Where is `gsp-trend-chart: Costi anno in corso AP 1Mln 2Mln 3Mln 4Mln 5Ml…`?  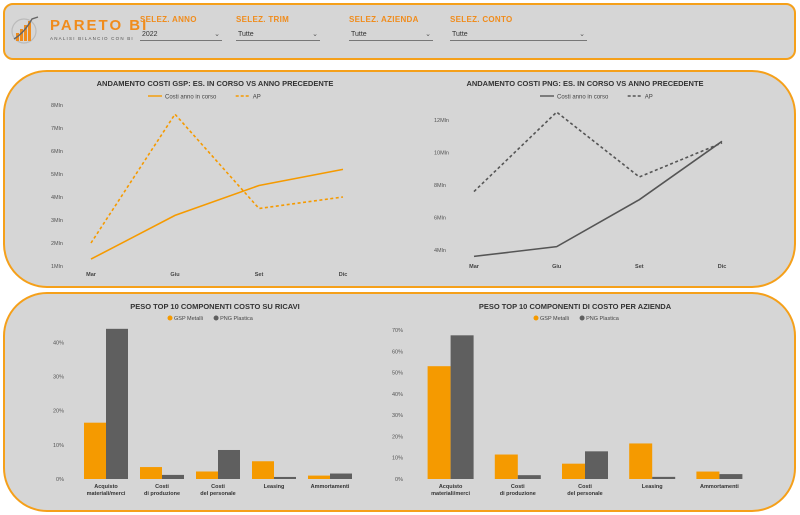 gsp-trend-chart: Costi anno in corso AP 1Mln 2Mln 3Mln 4Mln 5Ml… is located at coordinates (199, 187).